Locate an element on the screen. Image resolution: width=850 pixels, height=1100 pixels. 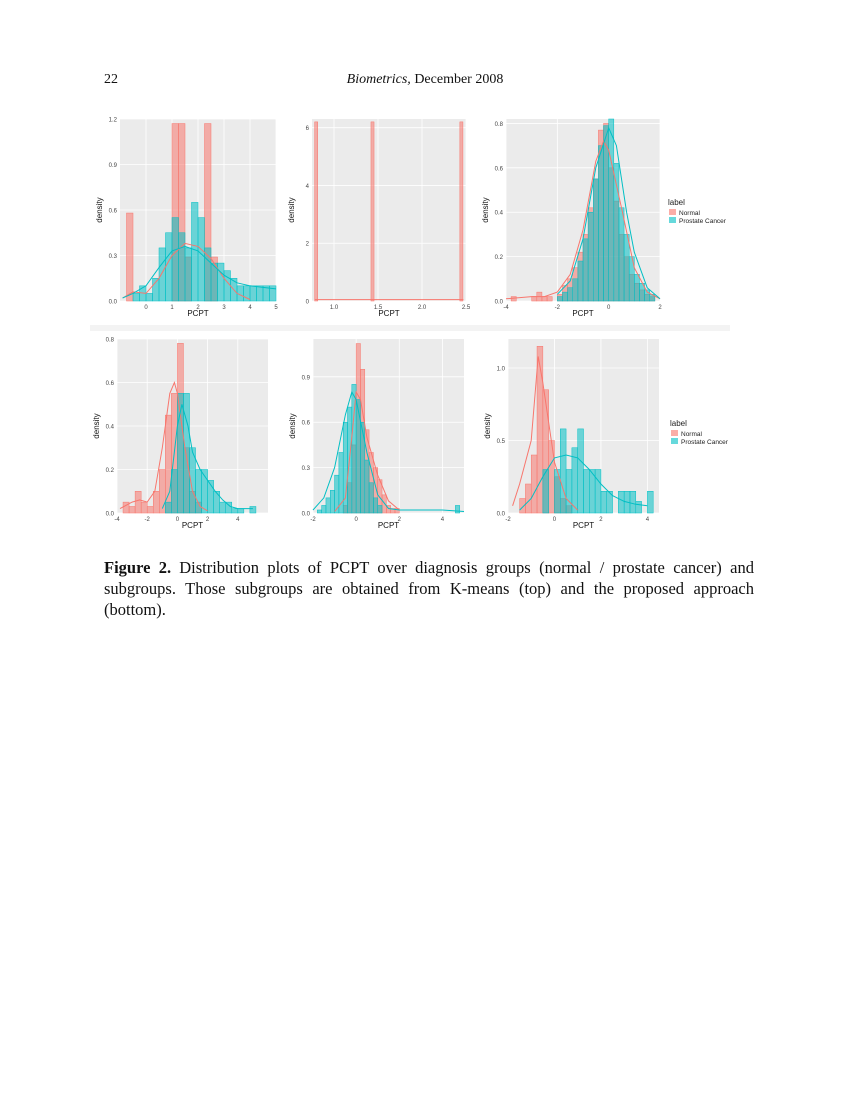
histogram-panel-2: 0 2 4 6 1.0 1.5 2.0 2.5 PCPT density is located at coordinates (379, 218).